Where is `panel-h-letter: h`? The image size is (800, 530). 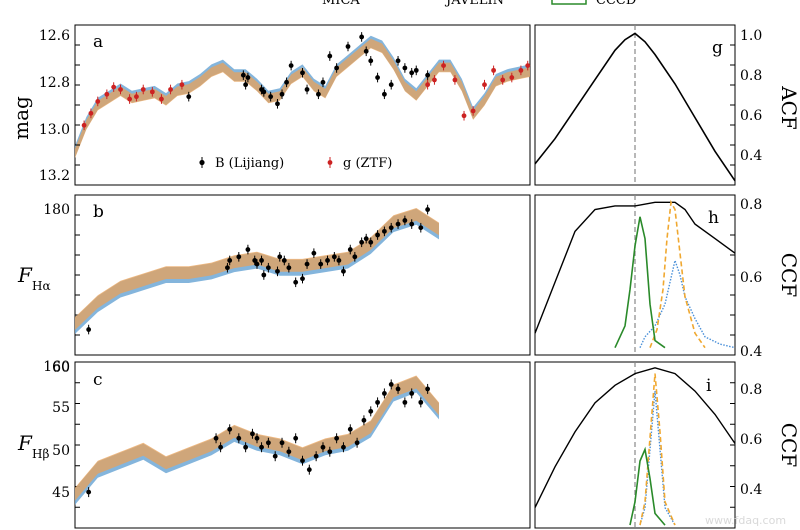 panel-h-letter: h is located at coordinates (713, 218).